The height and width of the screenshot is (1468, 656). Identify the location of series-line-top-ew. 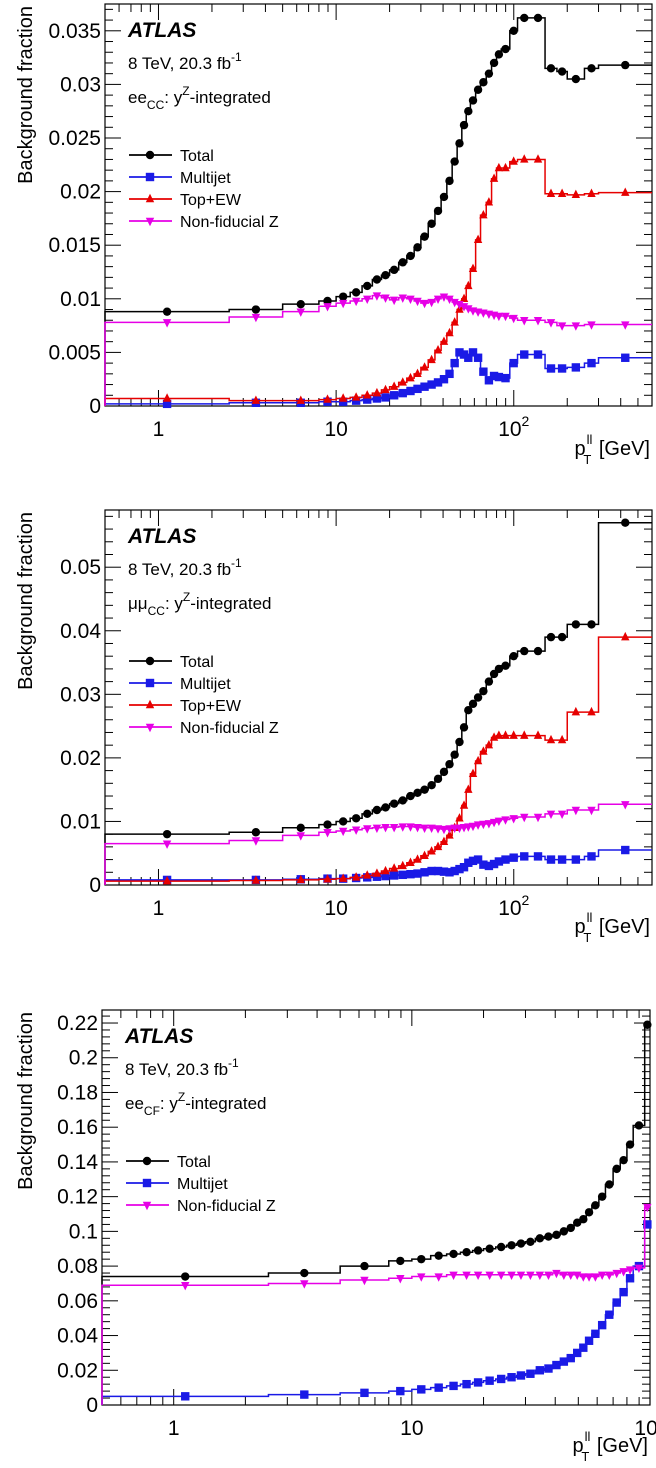
(378, 282).